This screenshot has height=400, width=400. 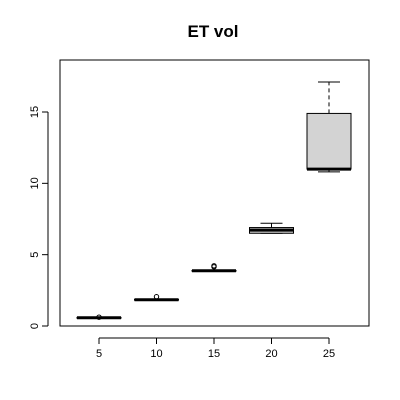 I want to click on box-iqr, so click(x=329, y=141).